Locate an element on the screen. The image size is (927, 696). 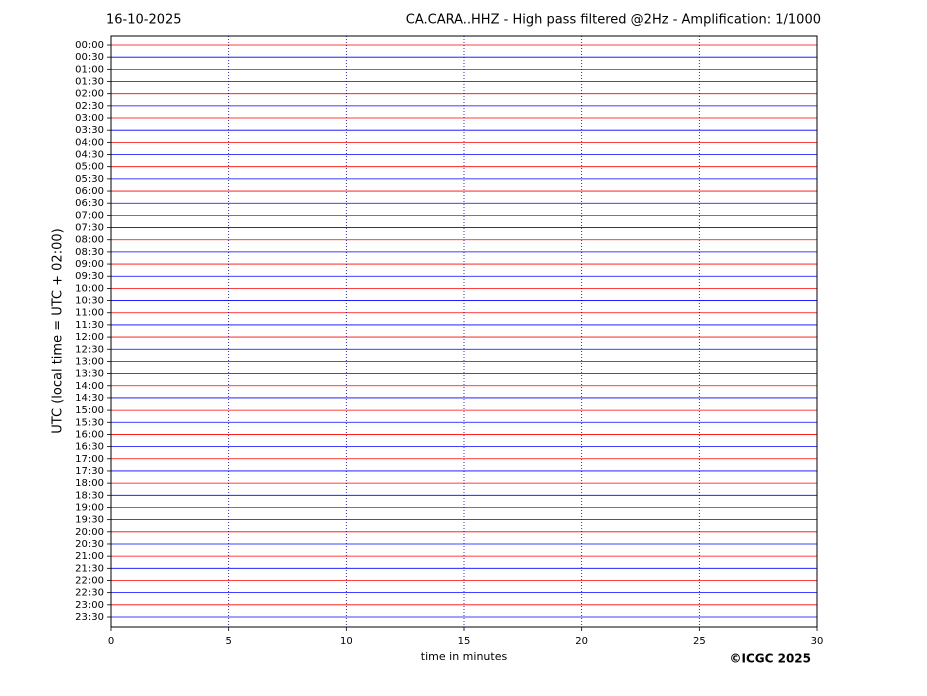
y-tick-label: 02:00 is located at coordinates (89, 94).